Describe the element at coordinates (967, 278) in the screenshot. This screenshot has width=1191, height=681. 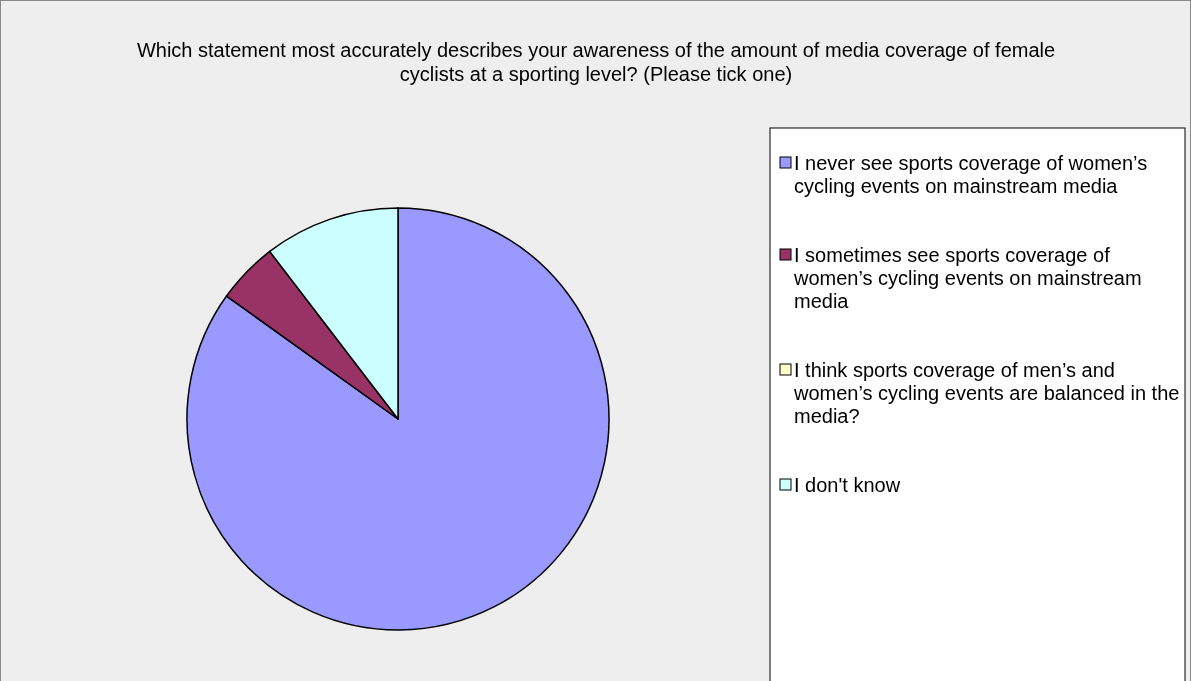
I see `legend-label: I sometimes see sports coverage of women’s cycling events on mainstream media` at that location.